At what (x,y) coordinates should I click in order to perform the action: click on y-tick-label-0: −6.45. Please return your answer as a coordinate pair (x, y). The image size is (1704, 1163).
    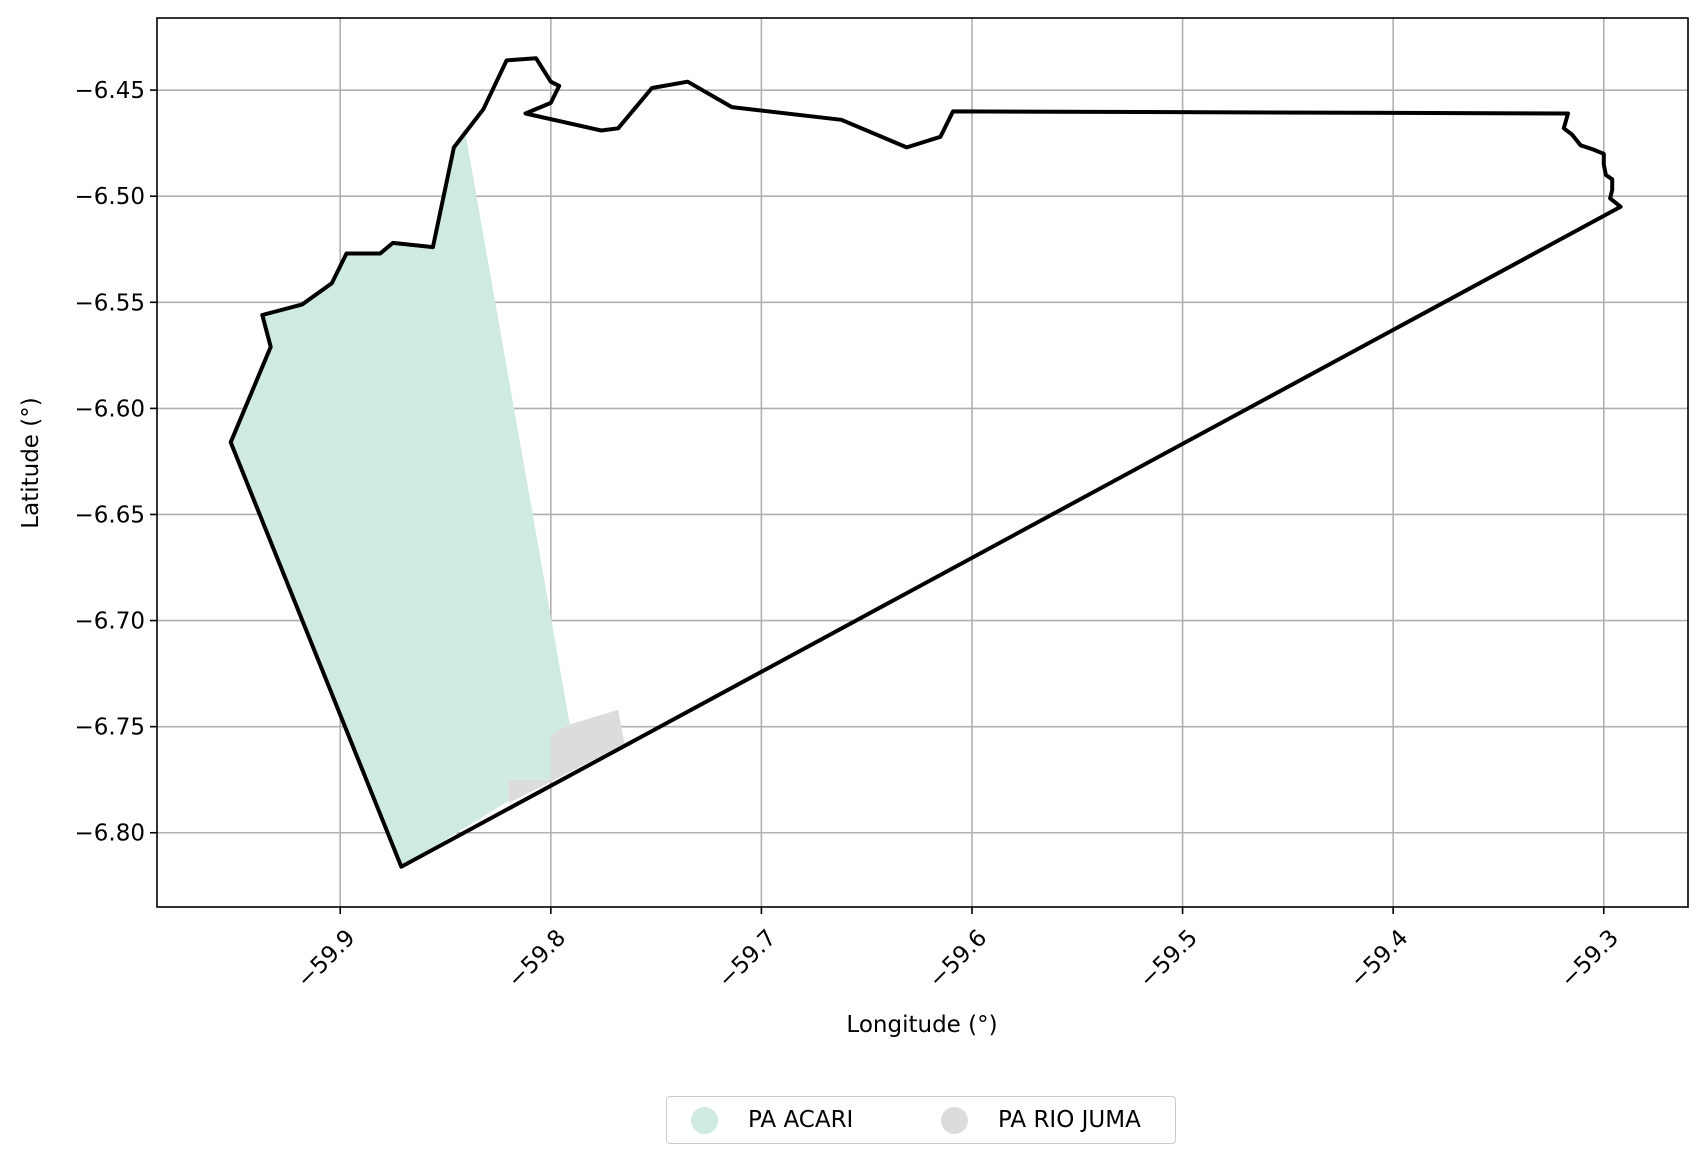
    Looking at the image, I should click on (110, 91).